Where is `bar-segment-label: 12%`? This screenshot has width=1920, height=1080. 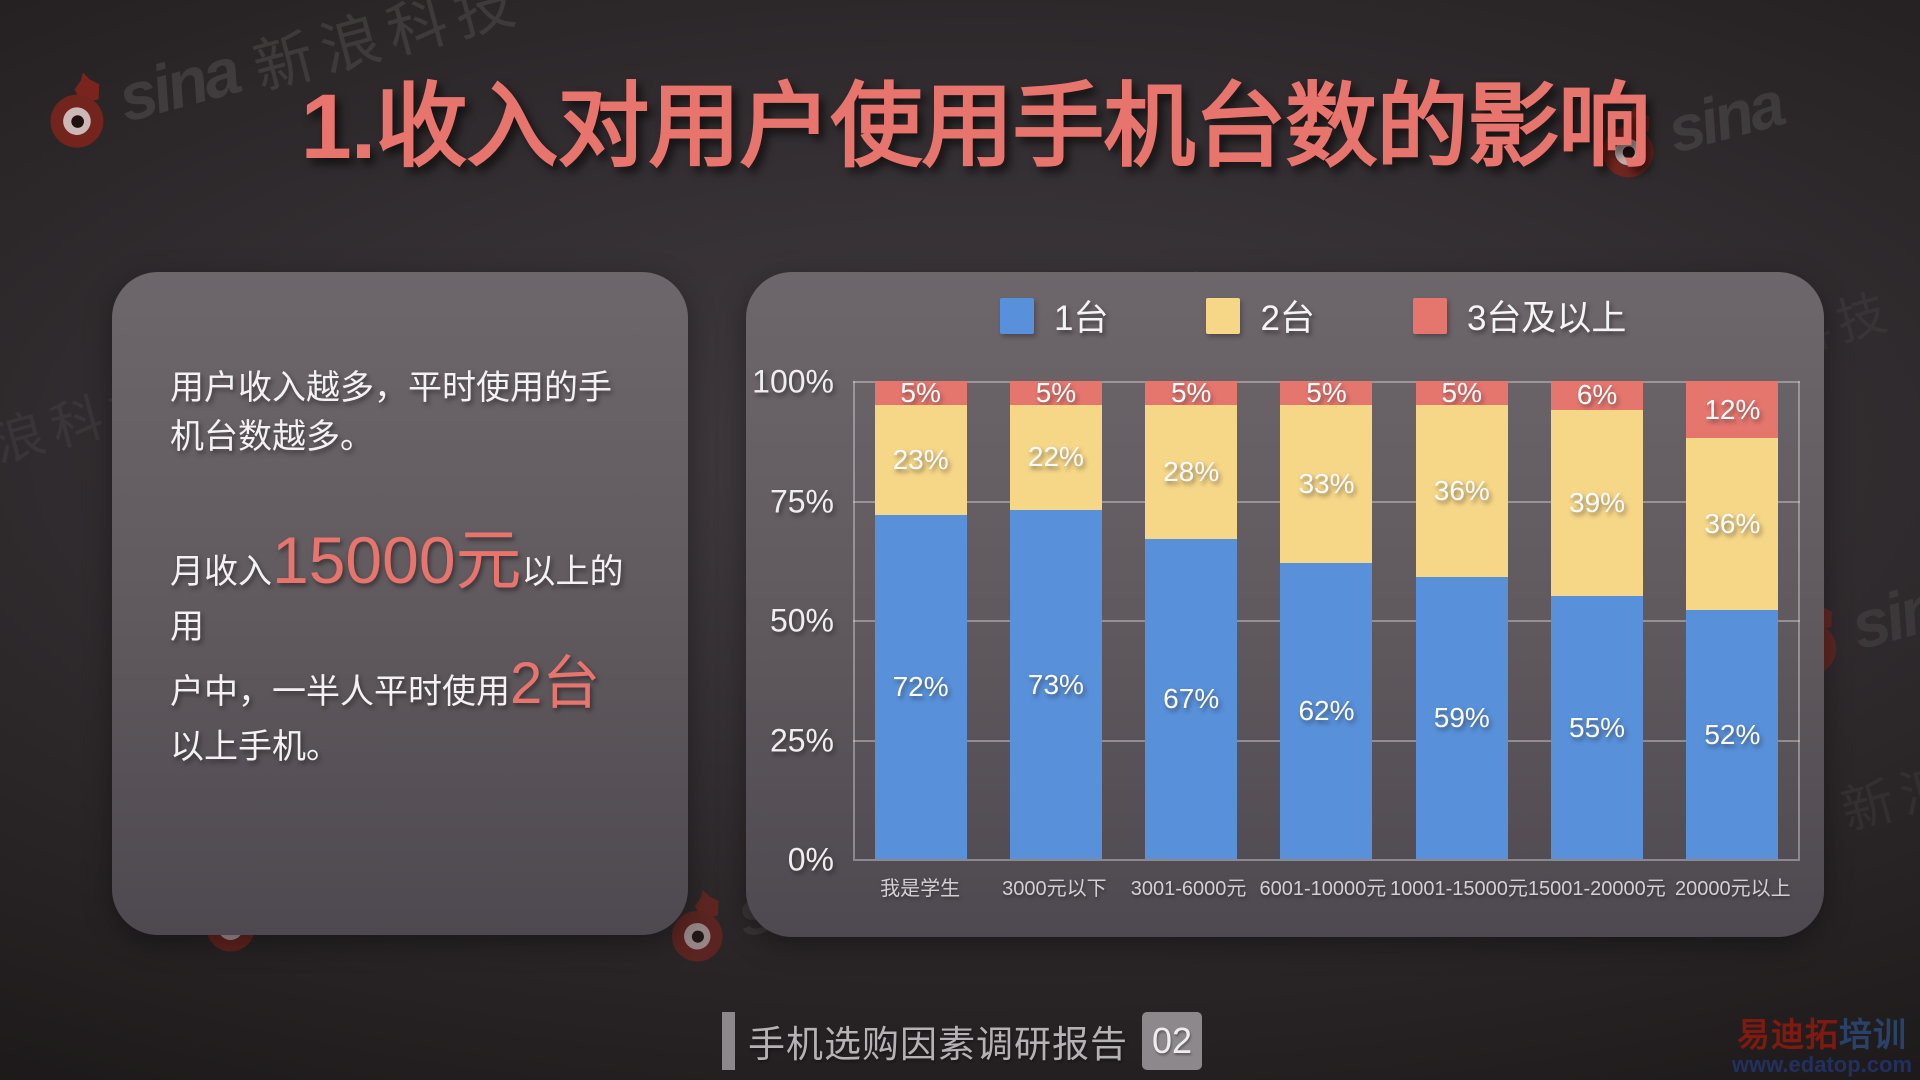 bar-segment-label: 12% is located at coordinates (1732, 409).